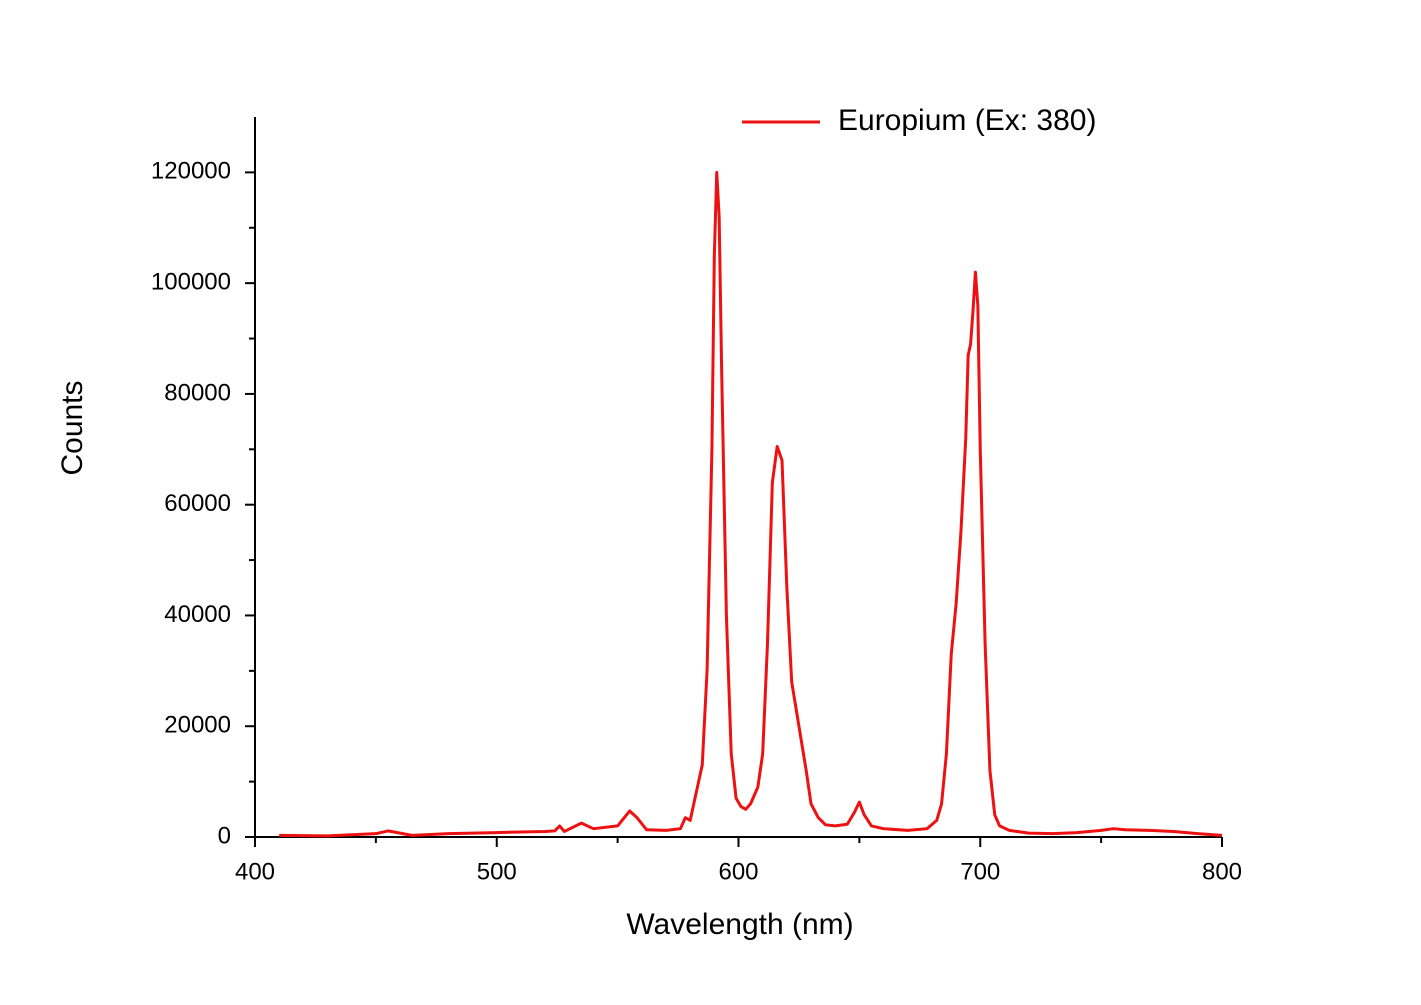 This screenshot has width=1421, height=1005. I want to click on x-tick-label: 800, so click(1222, 871).